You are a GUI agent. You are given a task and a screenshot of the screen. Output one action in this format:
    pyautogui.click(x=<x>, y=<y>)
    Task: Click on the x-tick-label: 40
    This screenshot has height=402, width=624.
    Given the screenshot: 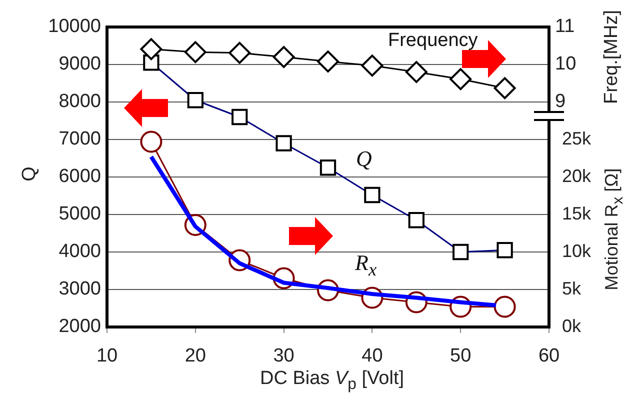 What is the action you would take?
    pyautogui.click(x=372, y=356)
    